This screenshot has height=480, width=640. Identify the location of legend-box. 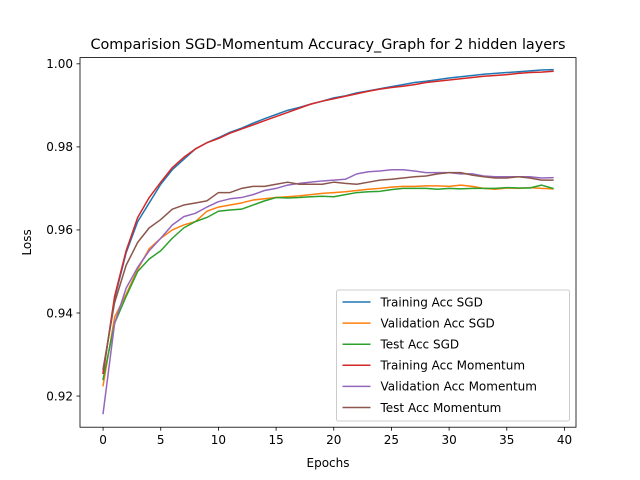
(453, 355).